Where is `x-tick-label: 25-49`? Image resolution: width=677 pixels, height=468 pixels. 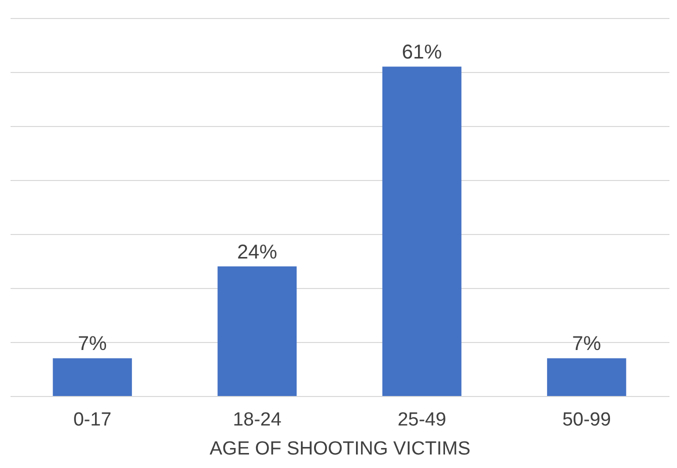 x-tick-label: 25-49 is located at coordinates (422, 420).